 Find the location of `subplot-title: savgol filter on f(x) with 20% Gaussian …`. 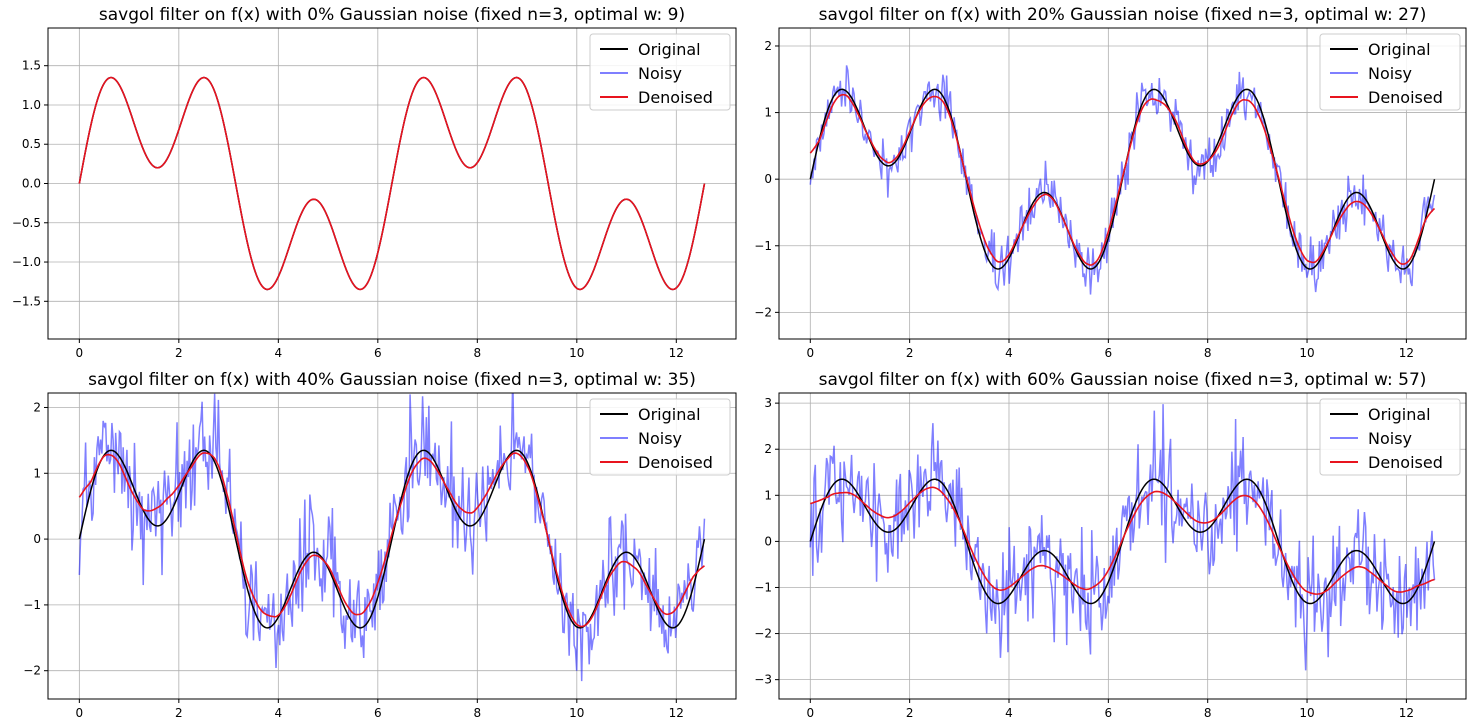

subplot-title: savgol filter on f(x) with 20% Gaussian … is located at coordinates (1123, 15).